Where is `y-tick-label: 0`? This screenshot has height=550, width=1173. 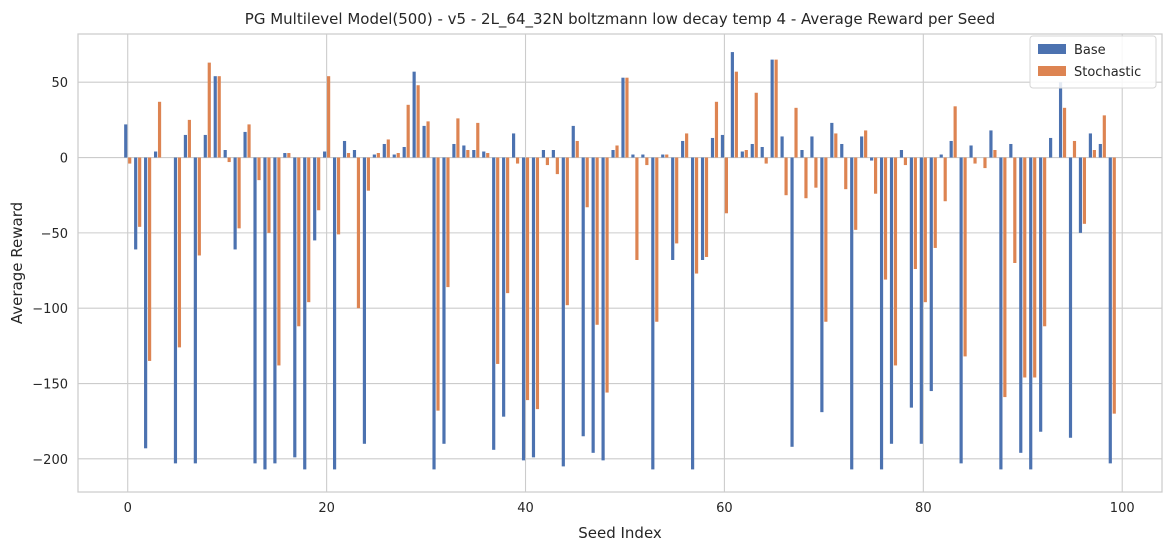
y-tick-label: 0 is located at coordinates (64, 159).